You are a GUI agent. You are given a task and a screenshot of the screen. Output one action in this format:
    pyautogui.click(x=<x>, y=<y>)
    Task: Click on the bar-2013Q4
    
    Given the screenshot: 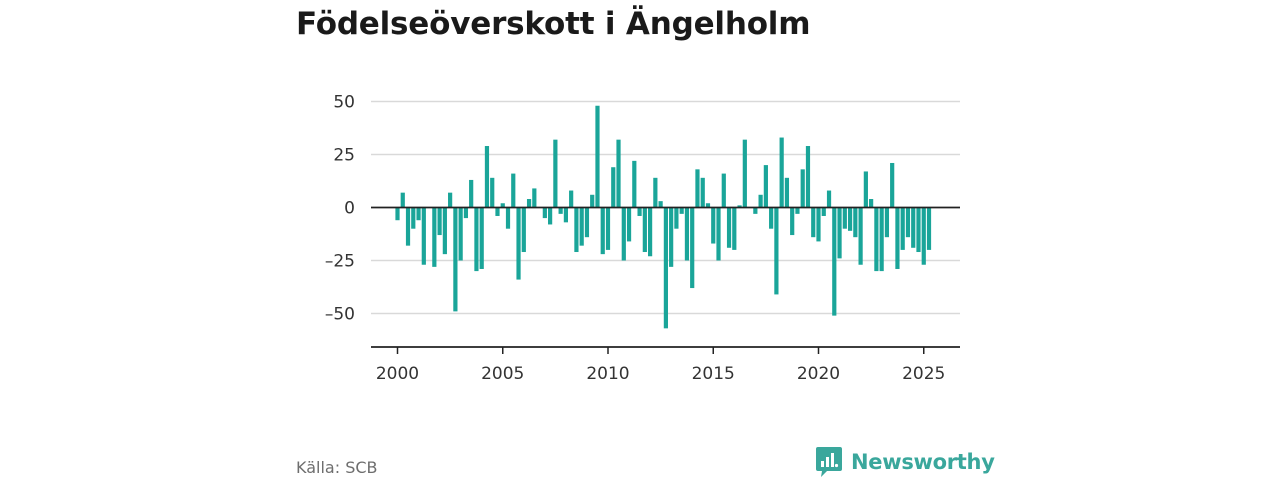 What is the action you would take?
    pyautogui.click(x=687, y=234)
    